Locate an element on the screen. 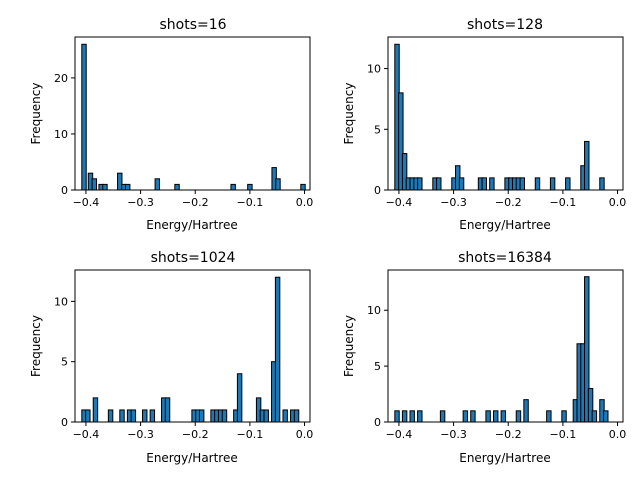 This screenshot has width=640, height=480. panel-title: shots=1024 is located at coordinates (193, 258).